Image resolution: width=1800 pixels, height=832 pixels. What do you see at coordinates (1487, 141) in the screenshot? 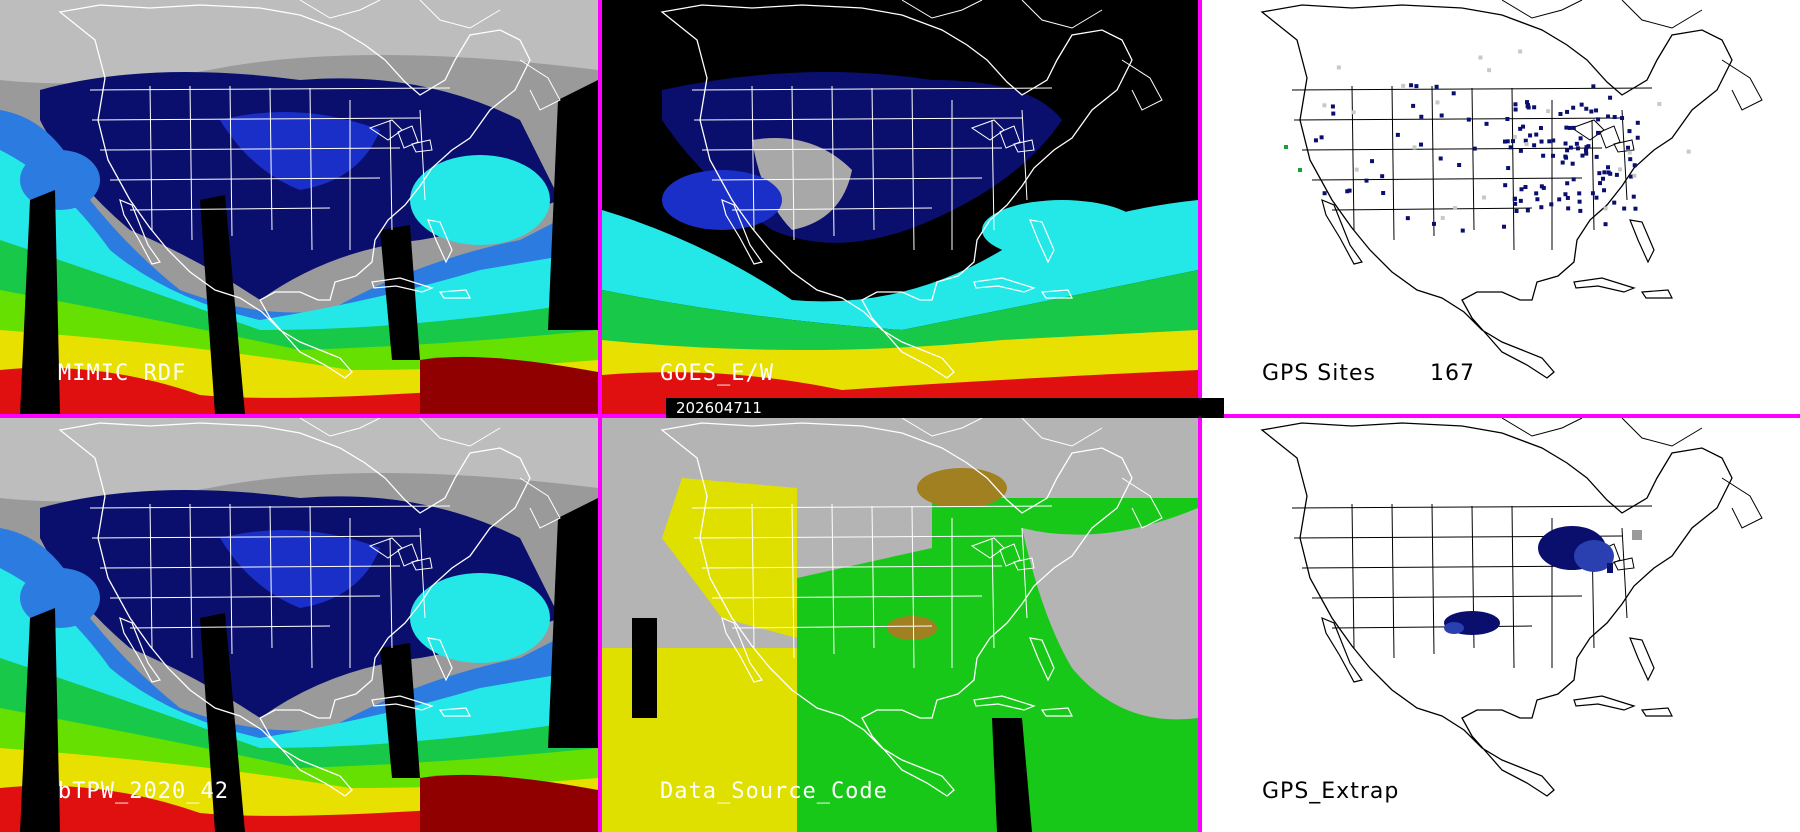
I see `gps-site-markers` at bounding box center [1487, 141].